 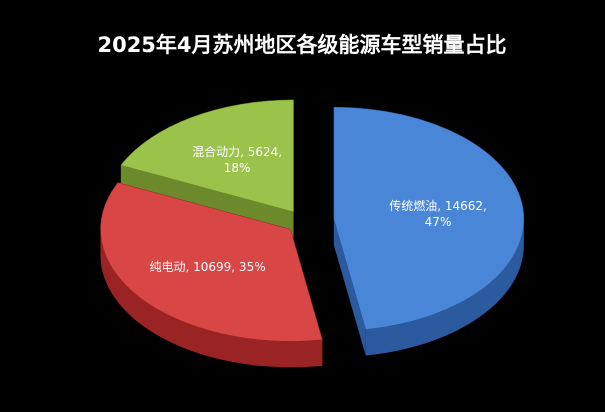 I want to click on data-label: 混合动力, 5624, 18%, so click(x=237, y=159).